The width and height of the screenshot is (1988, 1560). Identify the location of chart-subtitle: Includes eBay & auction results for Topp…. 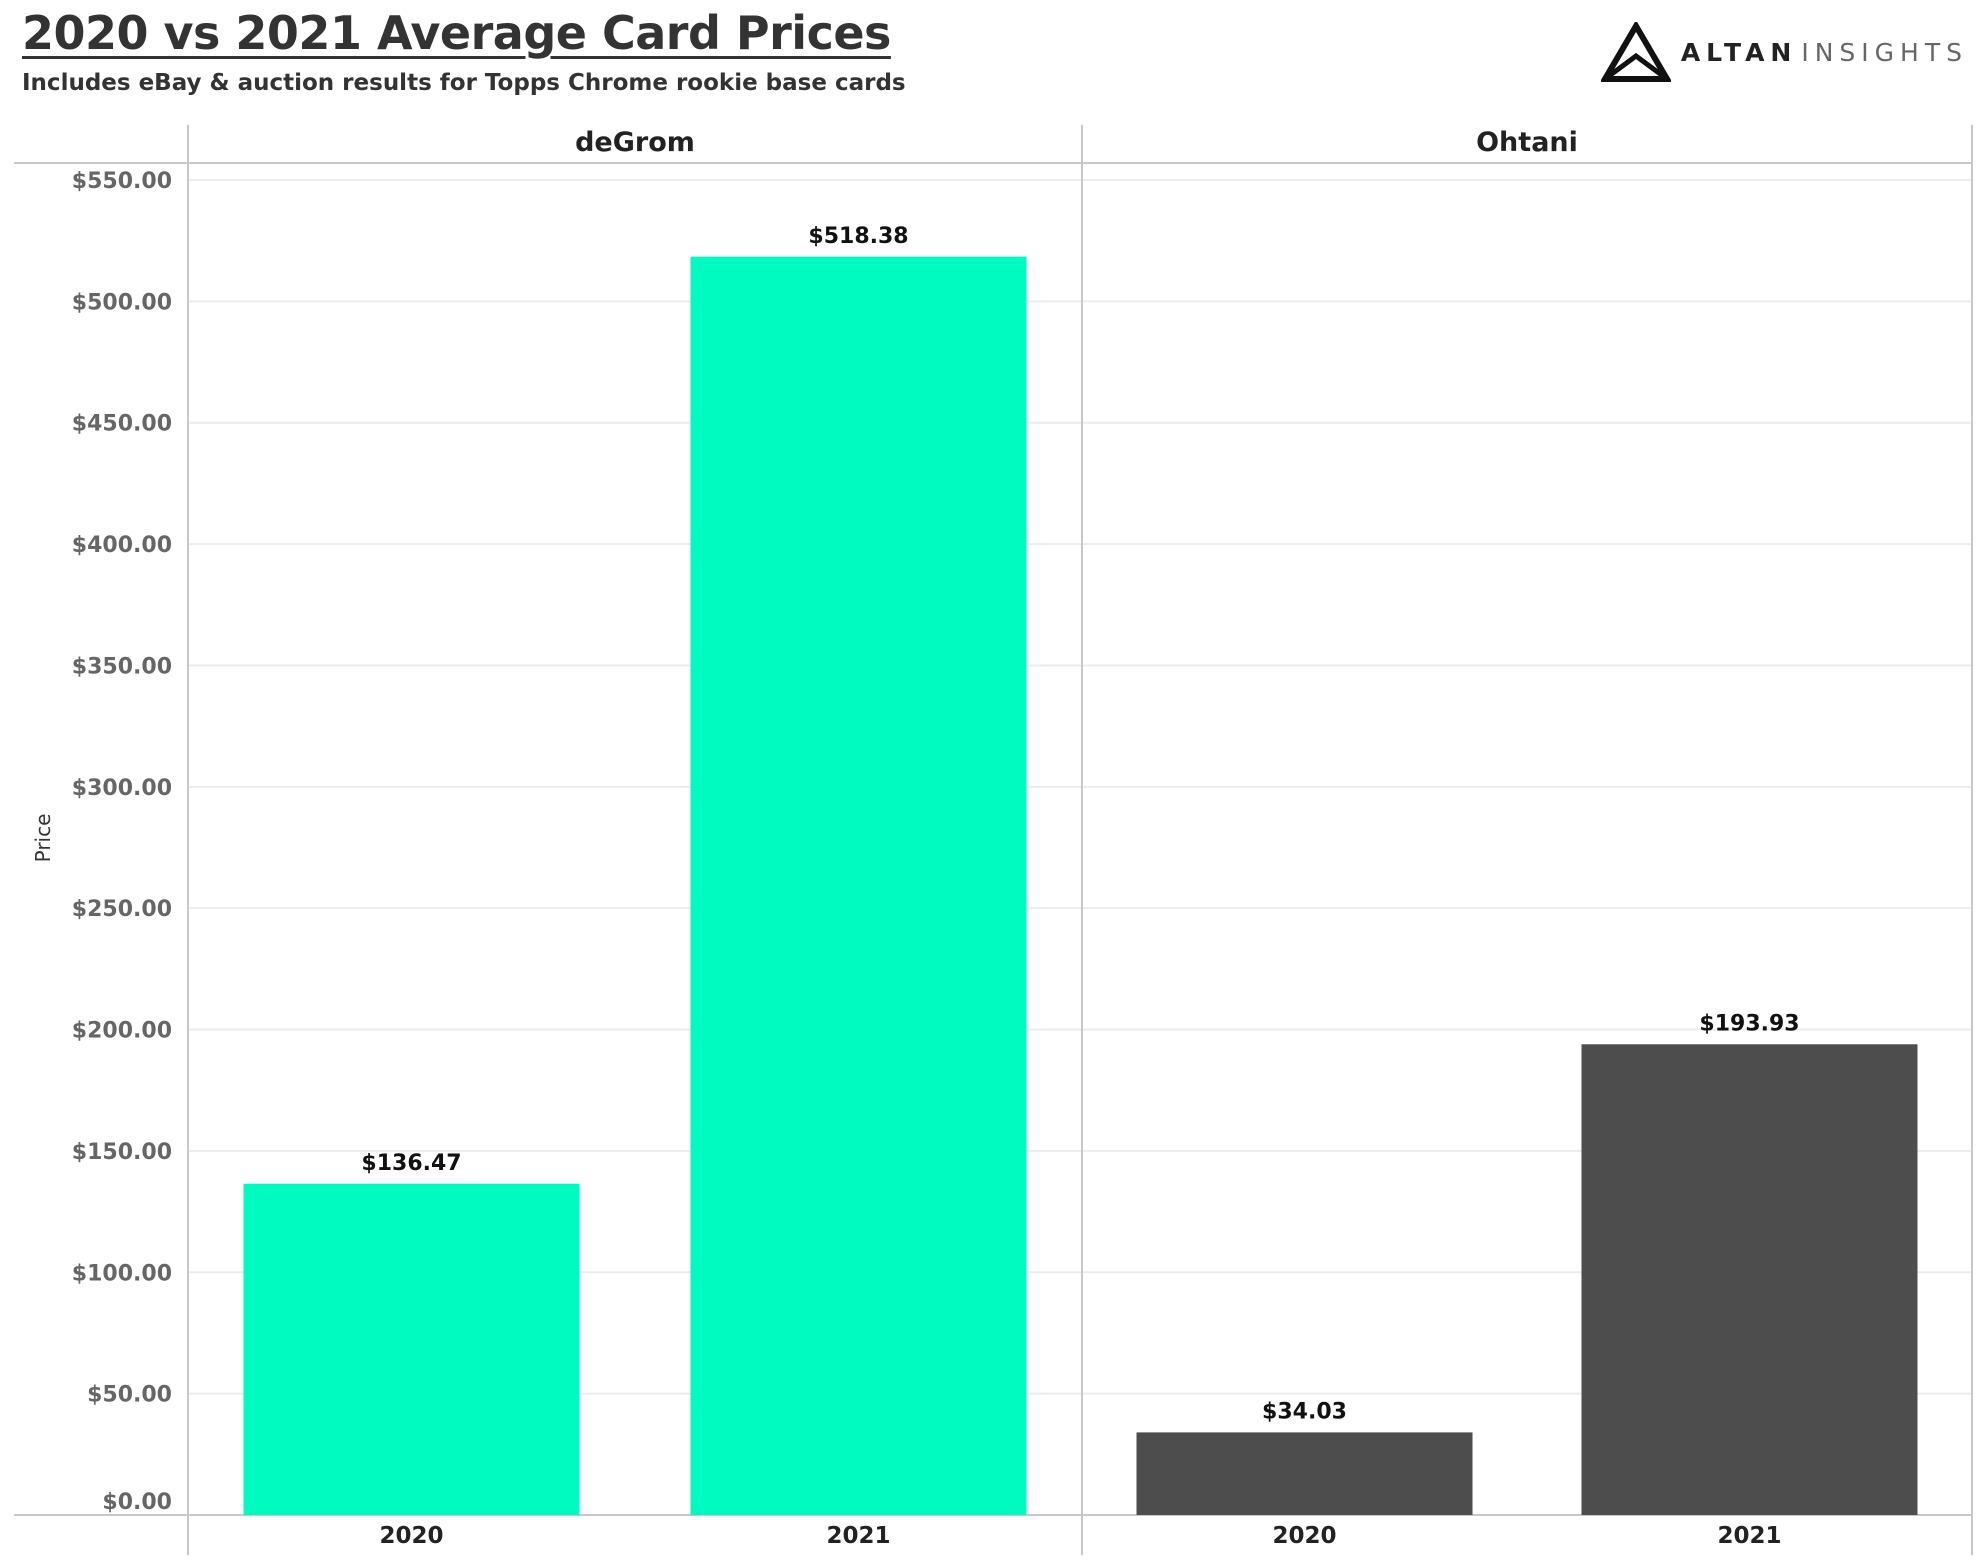
(464, 83).